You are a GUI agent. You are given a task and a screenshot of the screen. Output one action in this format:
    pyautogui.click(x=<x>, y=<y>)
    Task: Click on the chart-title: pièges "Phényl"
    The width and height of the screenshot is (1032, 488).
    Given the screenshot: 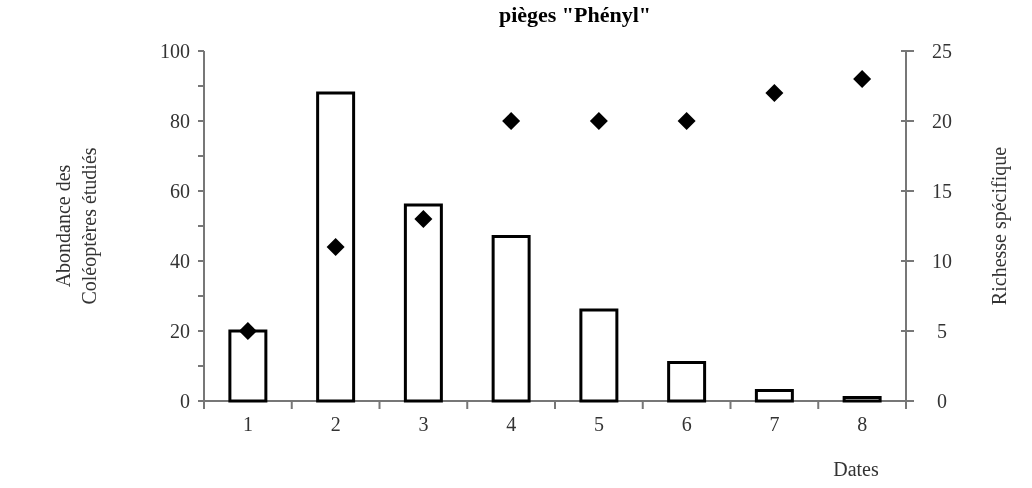 What is the action you would take?
    pyautogui.click(x=575, y=14)
    